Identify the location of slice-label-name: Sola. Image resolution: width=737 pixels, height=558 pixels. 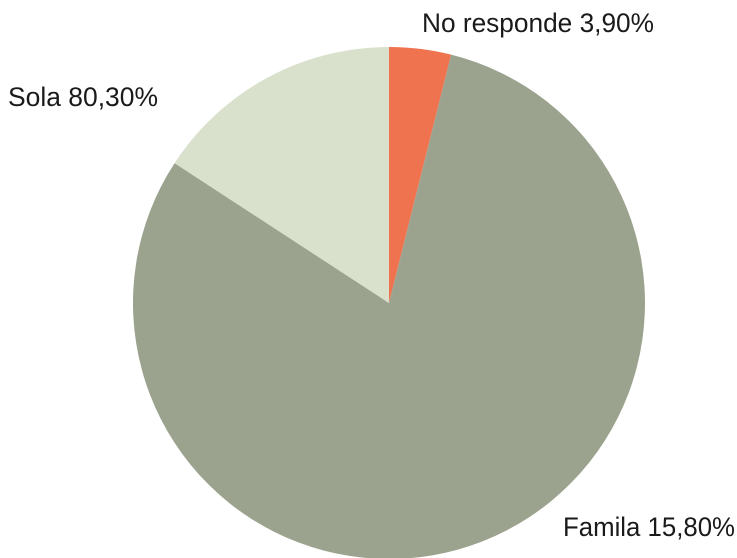
(35, 97).